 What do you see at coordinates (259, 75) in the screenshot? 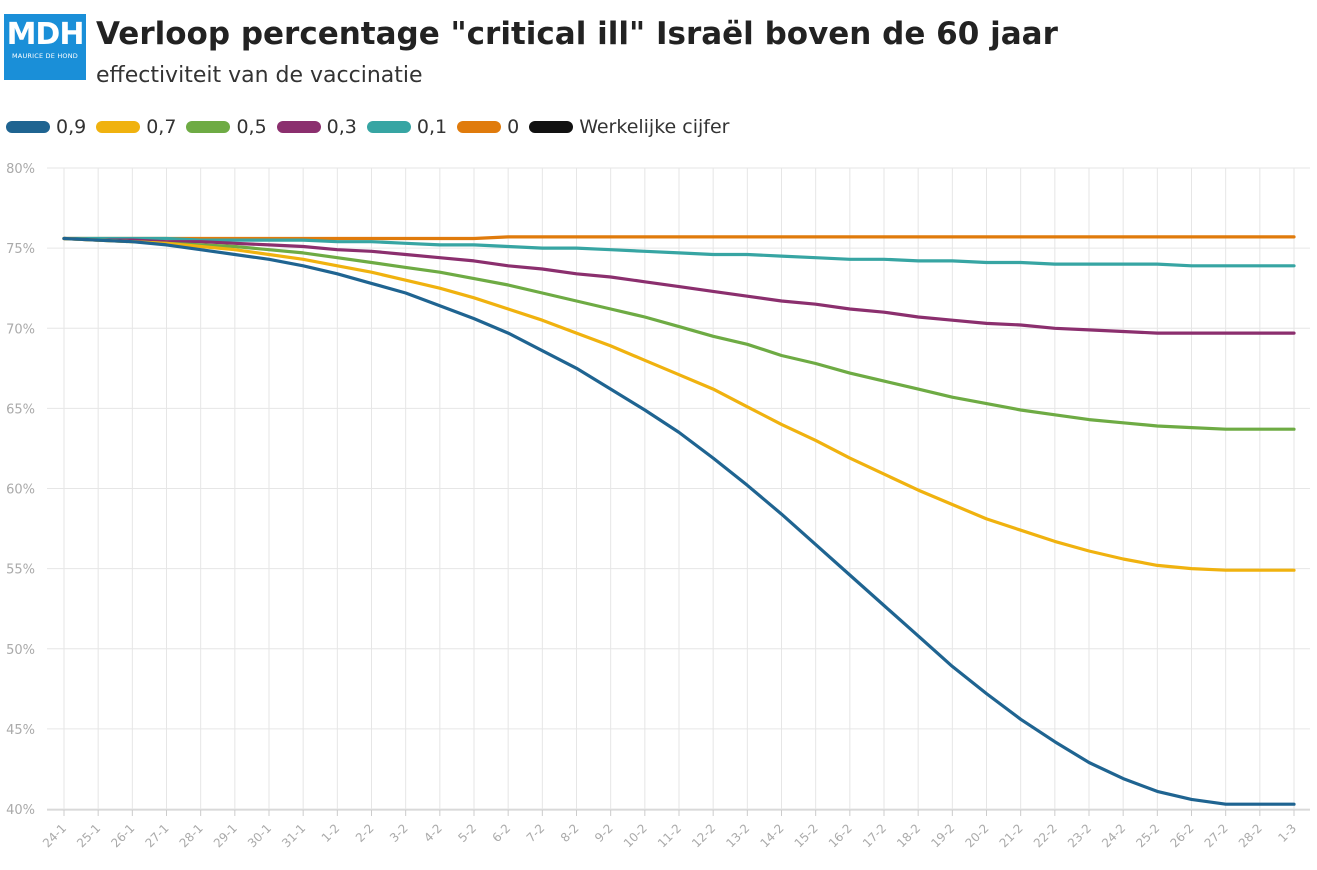
I see `chart-subtitle: effectiviteit van de vaccinatie` at bounding box center [259, 75].